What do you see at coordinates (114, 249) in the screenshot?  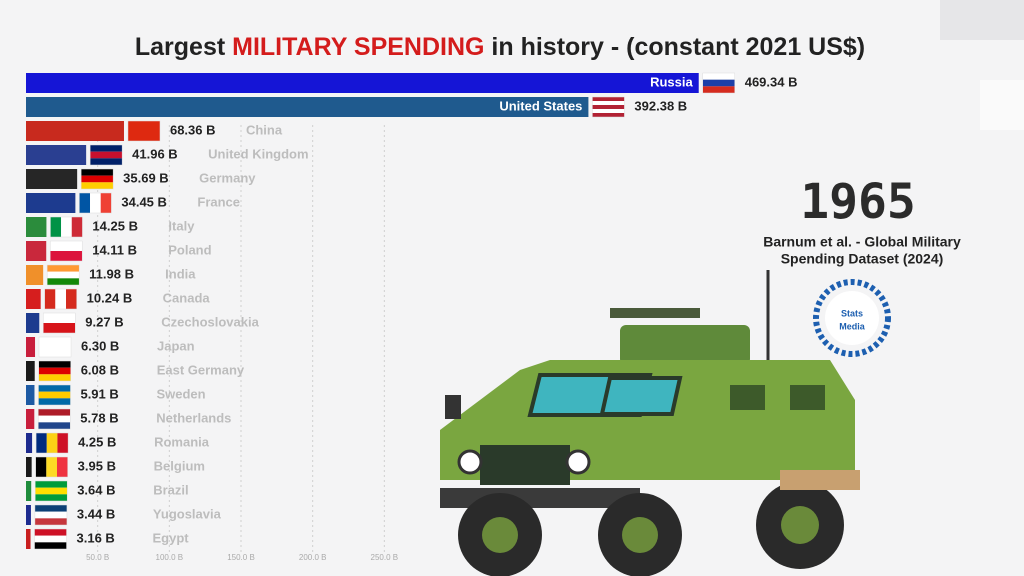 I see `value-label: 14.11 B` at bounding box center [114, 249].